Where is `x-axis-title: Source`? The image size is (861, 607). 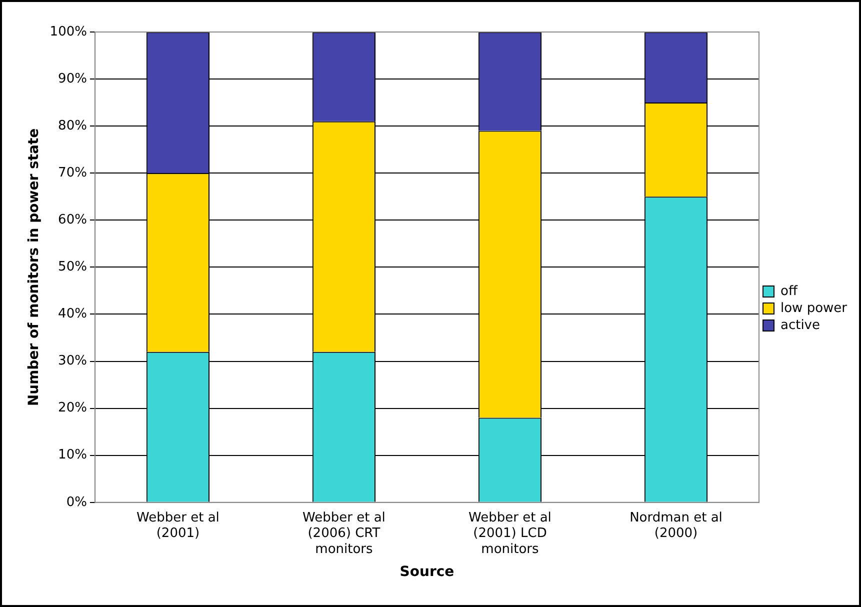 x-axis-title: Source is located at coordinates (427, 572).